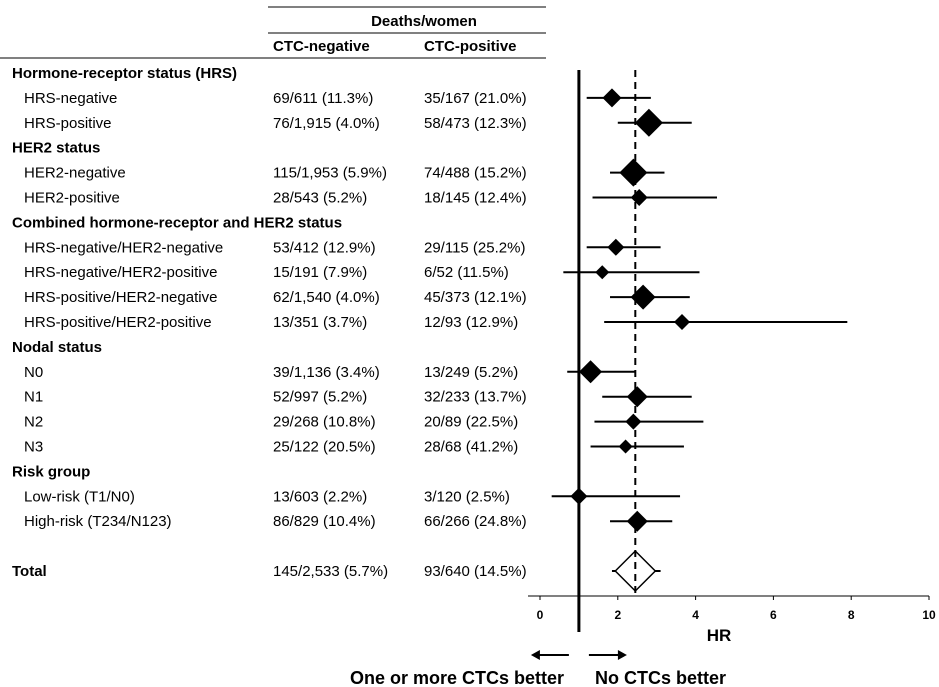  I want to click on section-heading: Nodal status, so click(57, 347).